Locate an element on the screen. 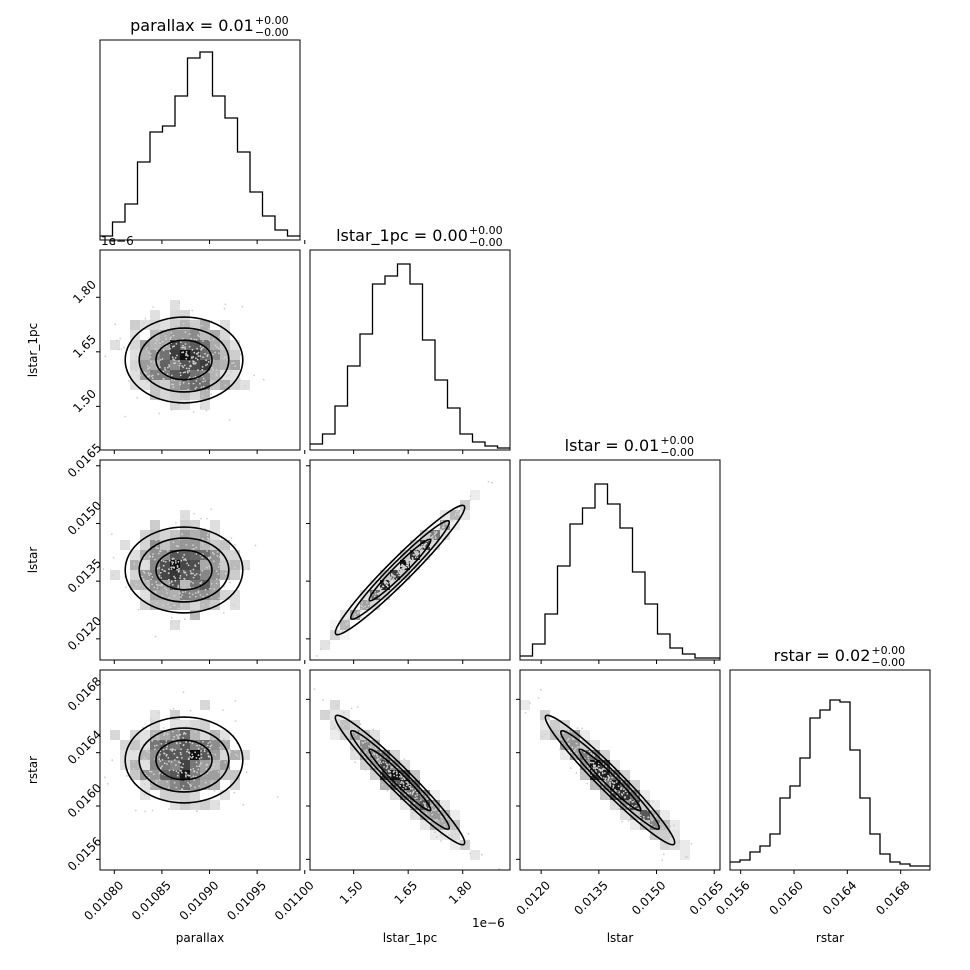 The width and height of the screenshot is (970, 970). y-tick-label-lstar: 0.0135 is located at coordinates (85, 576).